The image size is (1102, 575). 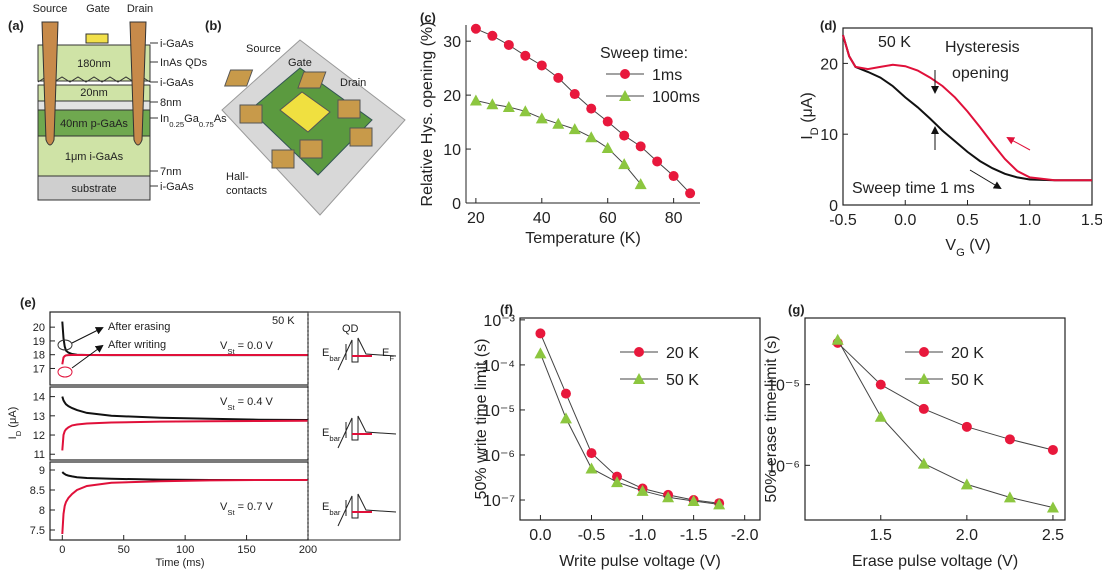 I want to click on y-tick-label: 20, so click(x=452, y=96).